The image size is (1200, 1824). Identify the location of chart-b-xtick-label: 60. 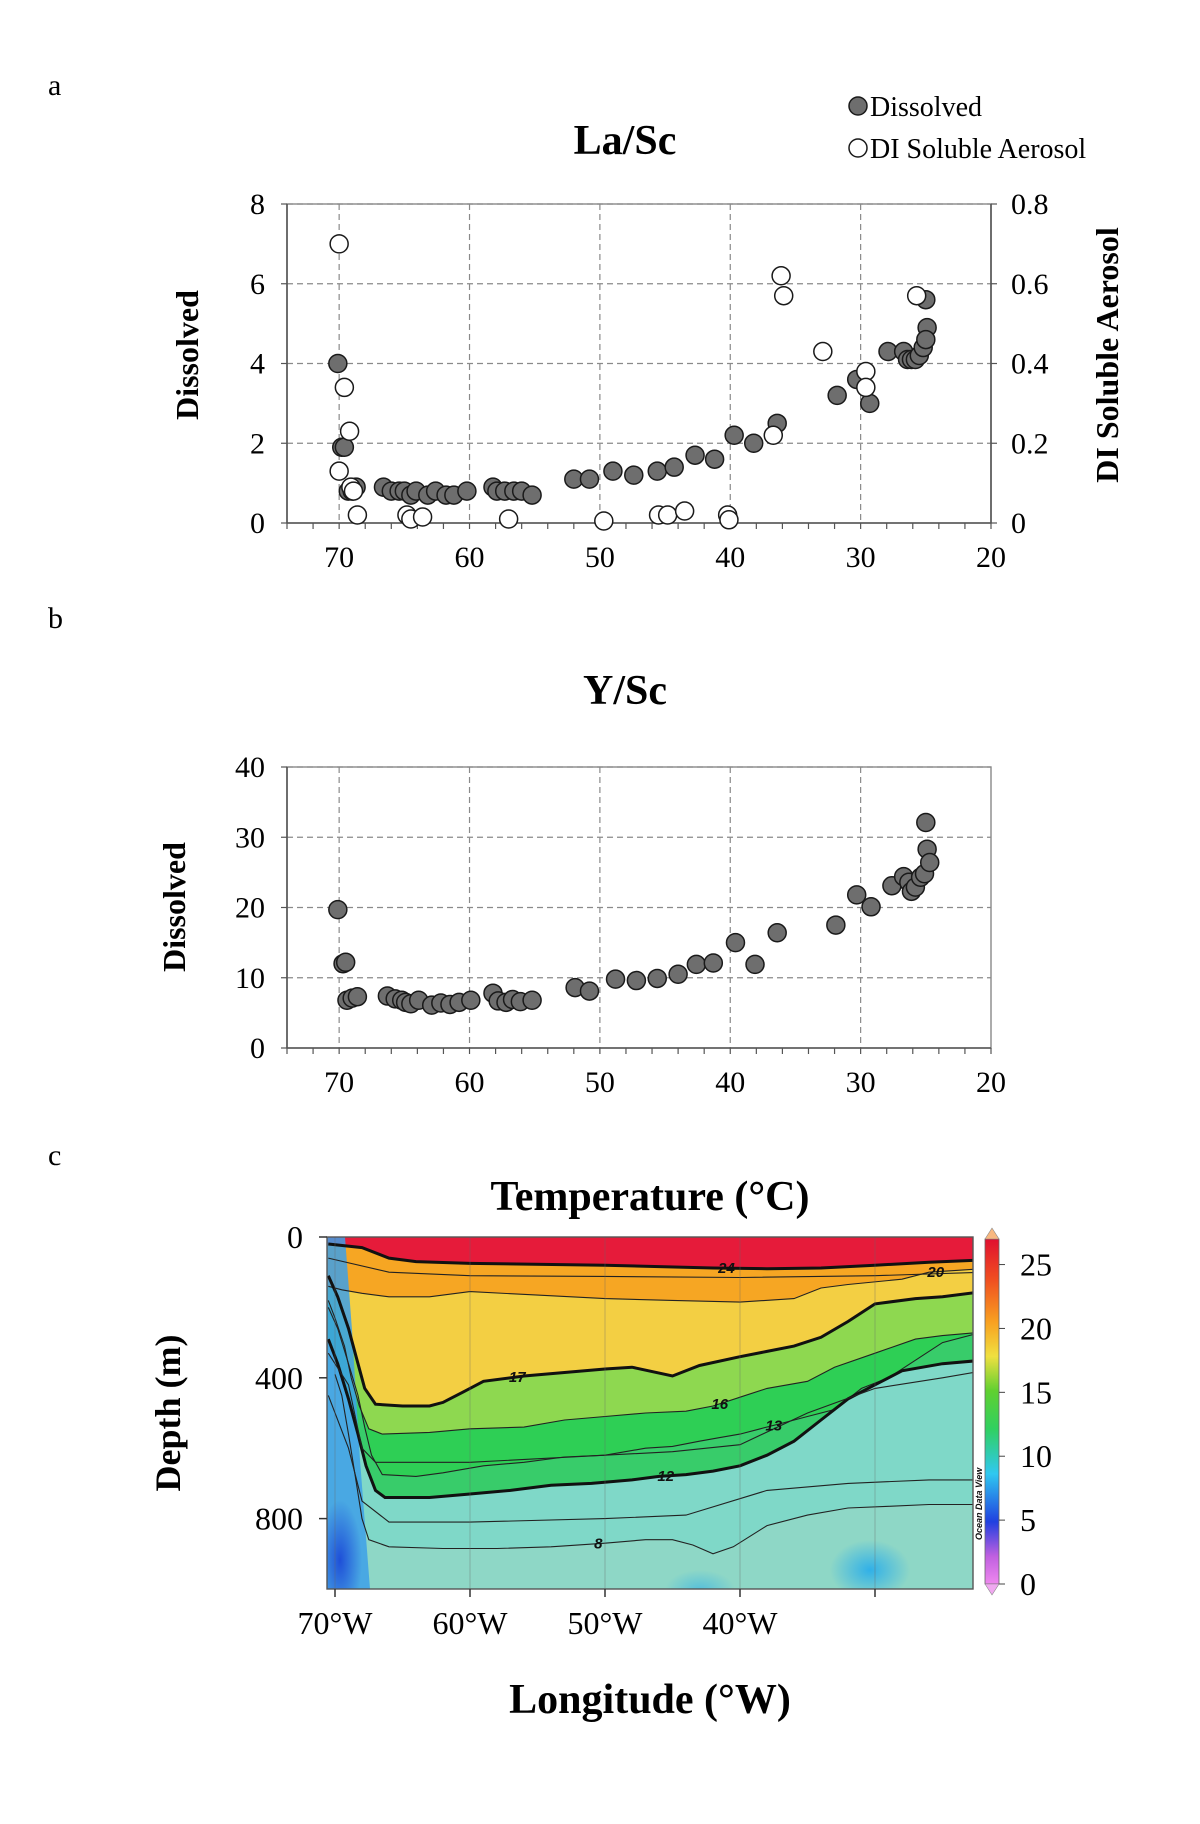
(470, 1082).